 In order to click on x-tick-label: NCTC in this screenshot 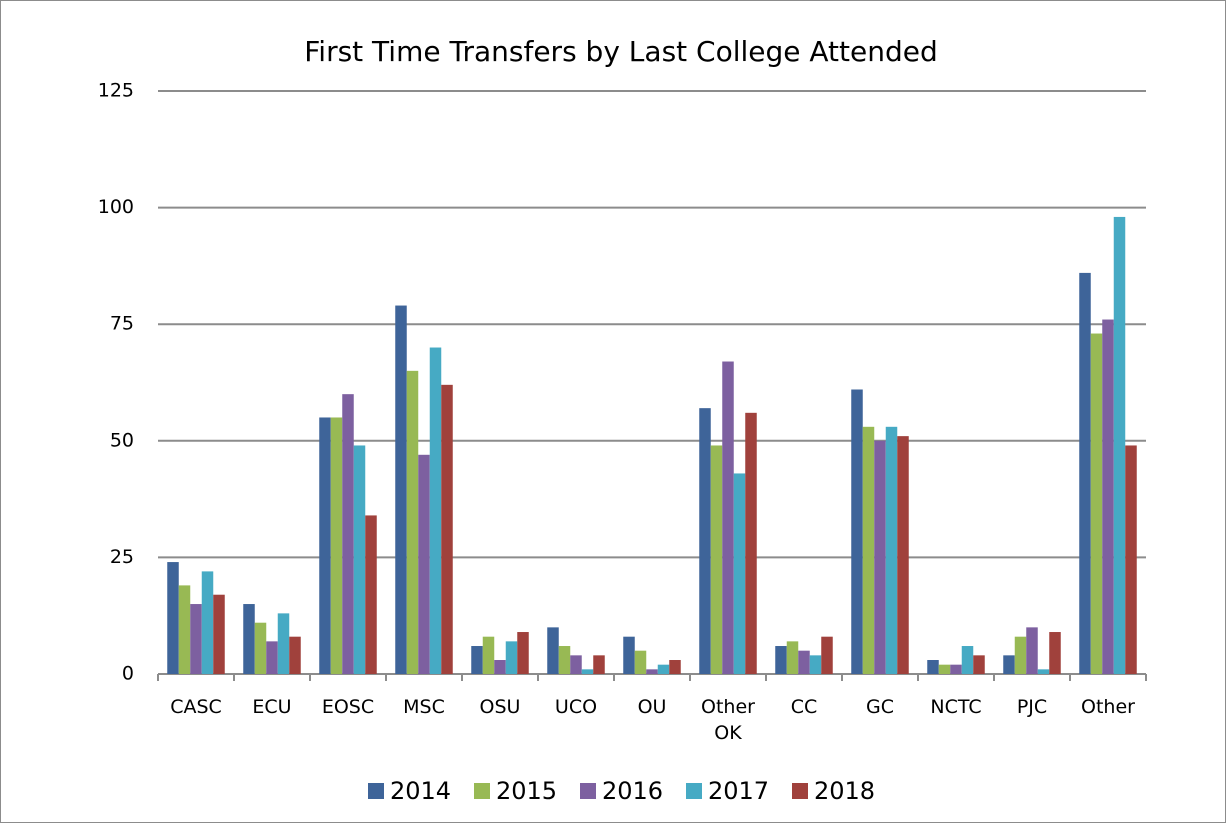, I will do `click(956, 707)`.